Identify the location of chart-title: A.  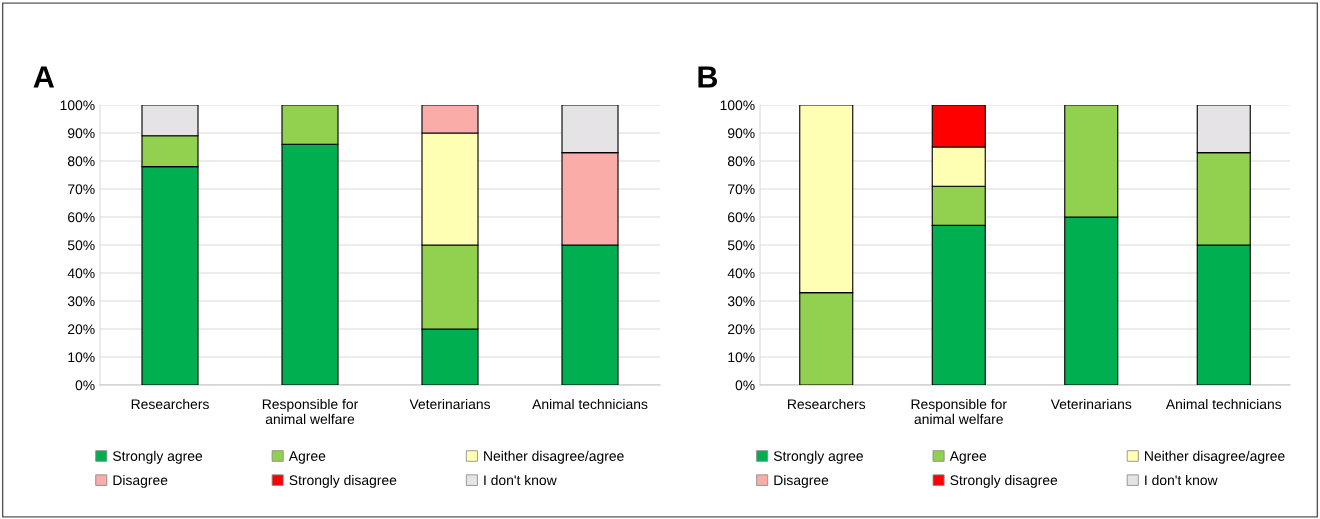
(44, 77).